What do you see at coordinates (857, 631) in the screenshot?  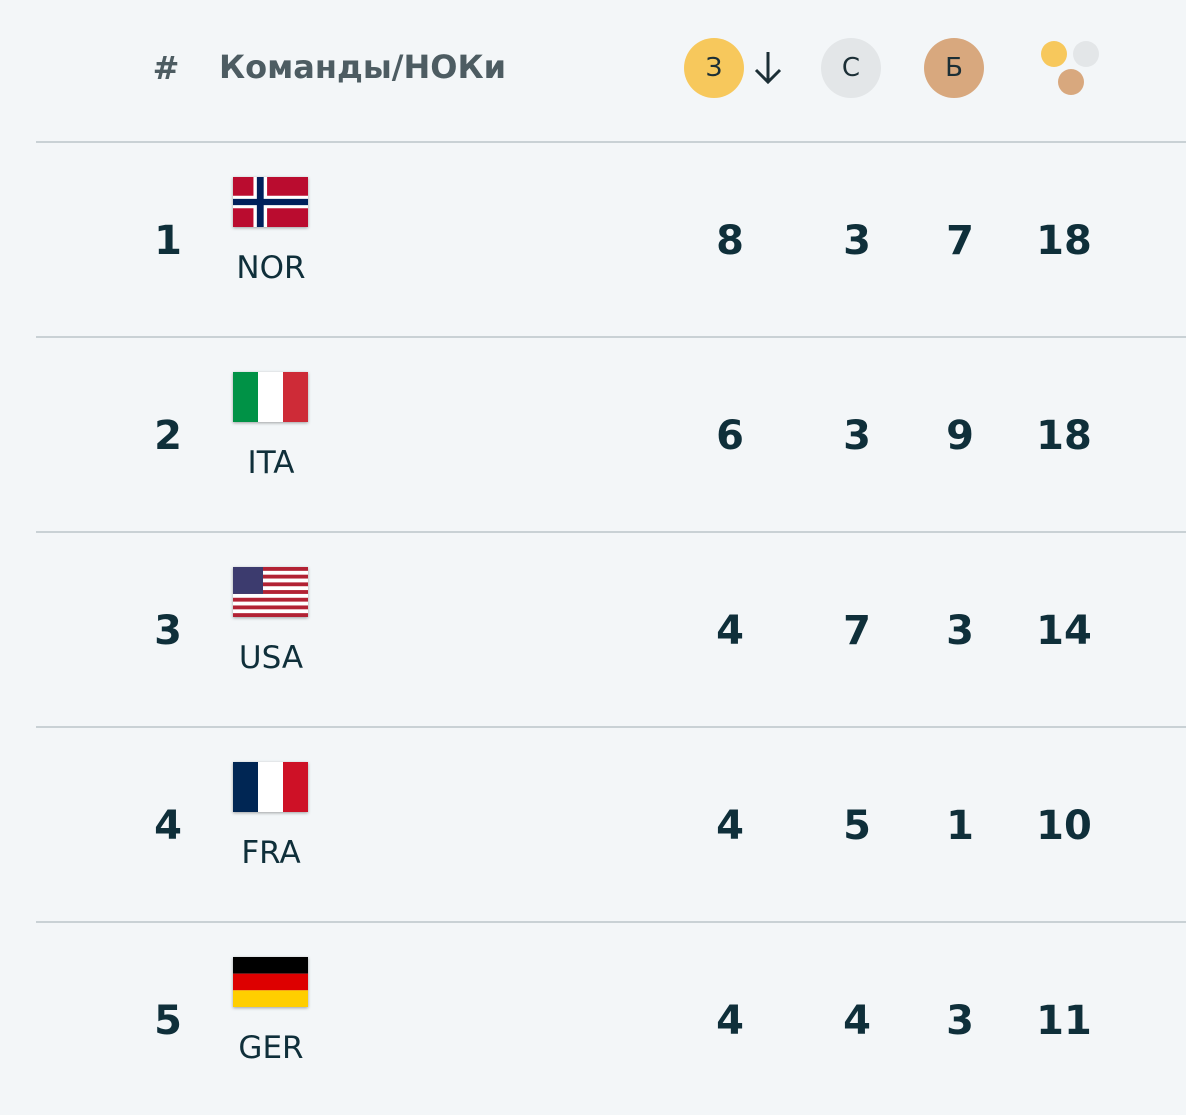 I see `silver-count: 7` at bounding box center [857, 631].